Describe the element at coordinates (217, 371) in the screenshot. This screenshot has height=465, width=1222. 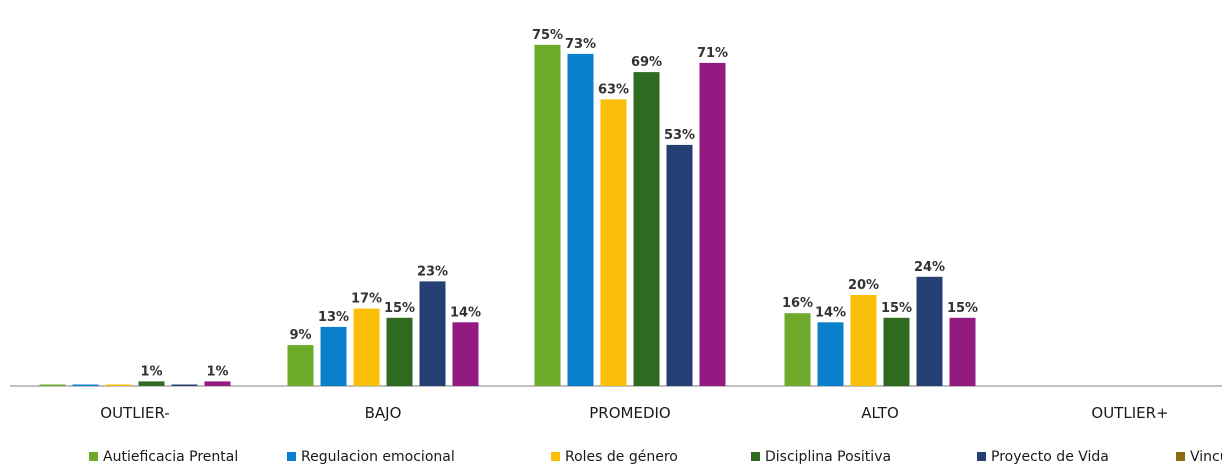
I see `data-label-vinculacion-outlier: 1%` at that location.